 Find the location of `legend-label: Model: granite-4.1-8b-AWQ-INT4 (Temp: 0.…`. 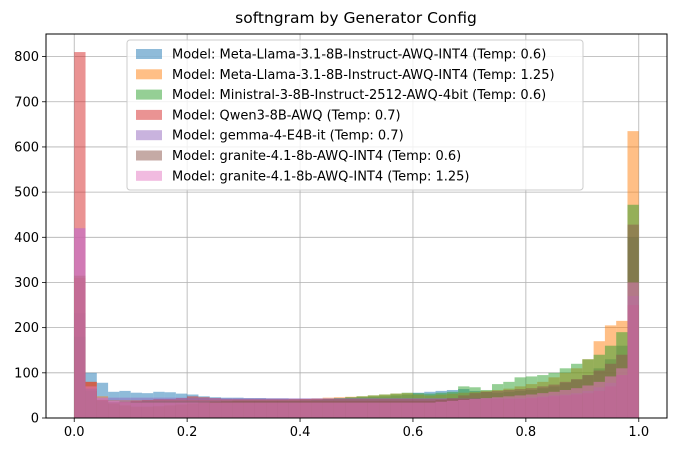

legend-label: Model: granite-4.1-8b-AWQ-INT4 (Temp: 0.… is located at coordinates (316, 156).